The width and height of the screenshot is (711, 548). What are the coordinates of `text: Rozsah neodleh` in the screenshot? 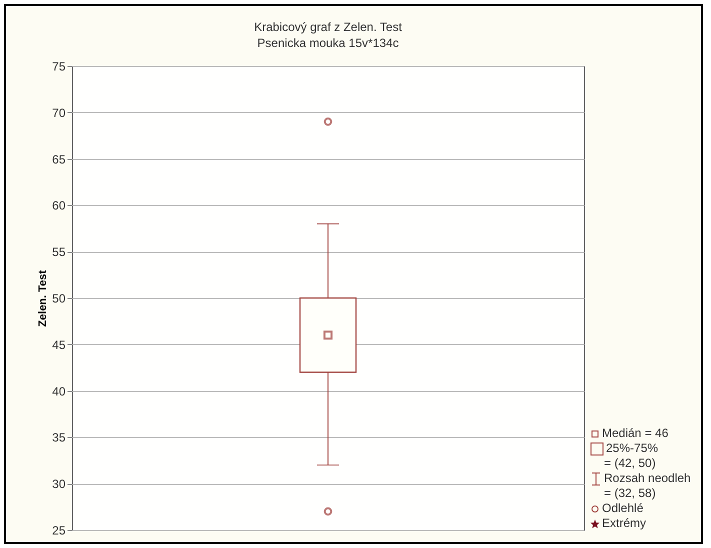 It's located at (647, 478).